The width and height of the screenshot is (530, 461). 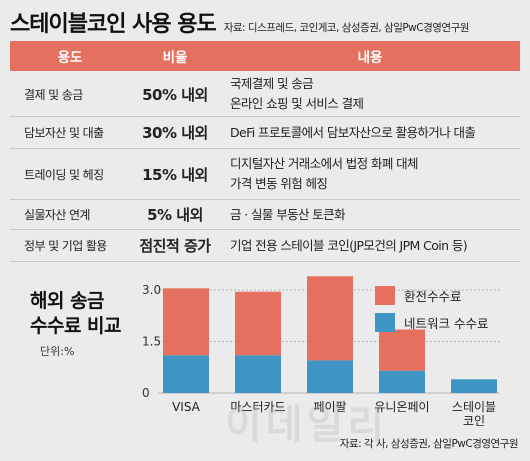 I want to click on row-ratio: 15% 내외, so click(x=175, y=174).